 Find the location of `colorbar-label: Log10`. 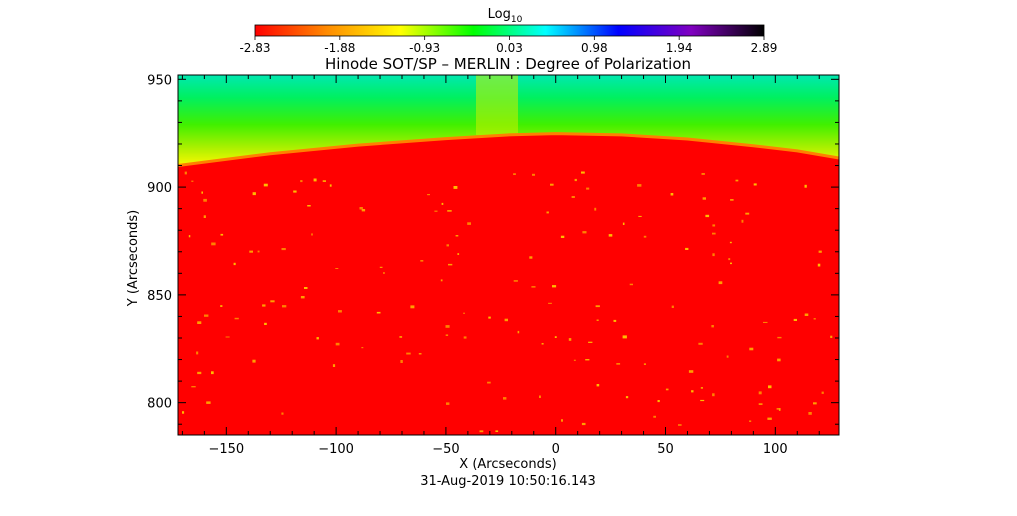

colorbar-label: Log10 is located at coordinates (505, 16).